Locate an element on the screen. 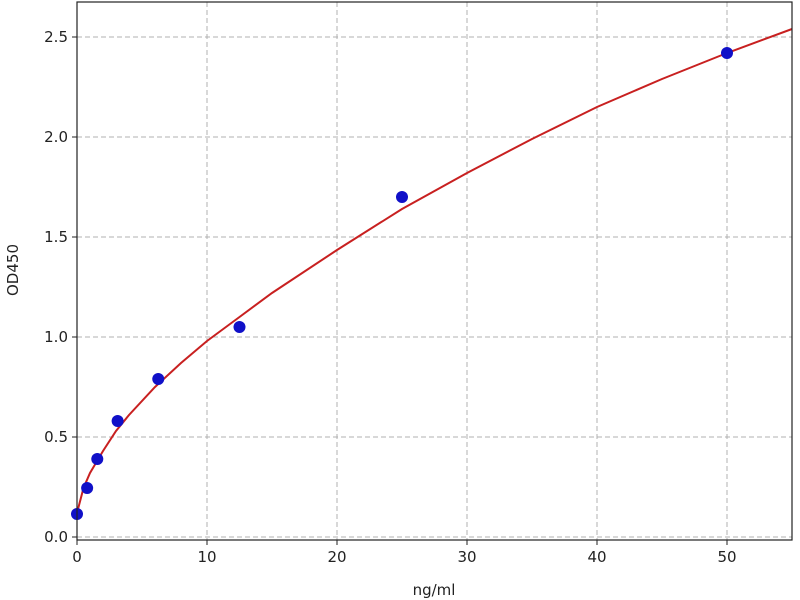 This screenshot has width=800, height=600. y-tick-label: 0.5 is located at coordinates (56, 437).